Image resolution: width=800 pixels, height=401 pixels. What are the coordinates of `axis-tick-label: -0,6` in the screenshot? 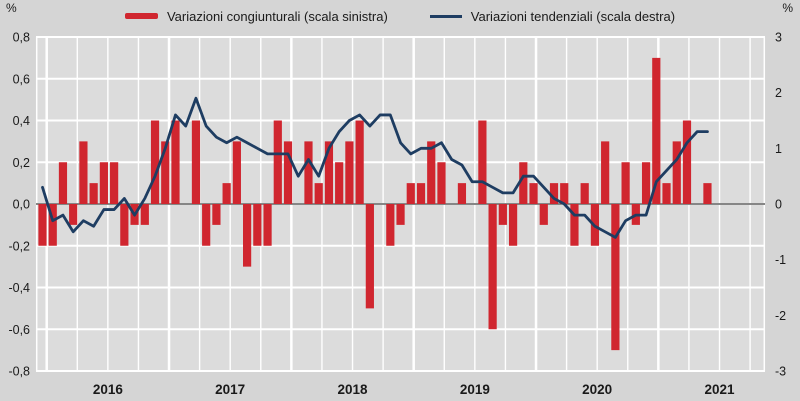 It's located at (19, 330).